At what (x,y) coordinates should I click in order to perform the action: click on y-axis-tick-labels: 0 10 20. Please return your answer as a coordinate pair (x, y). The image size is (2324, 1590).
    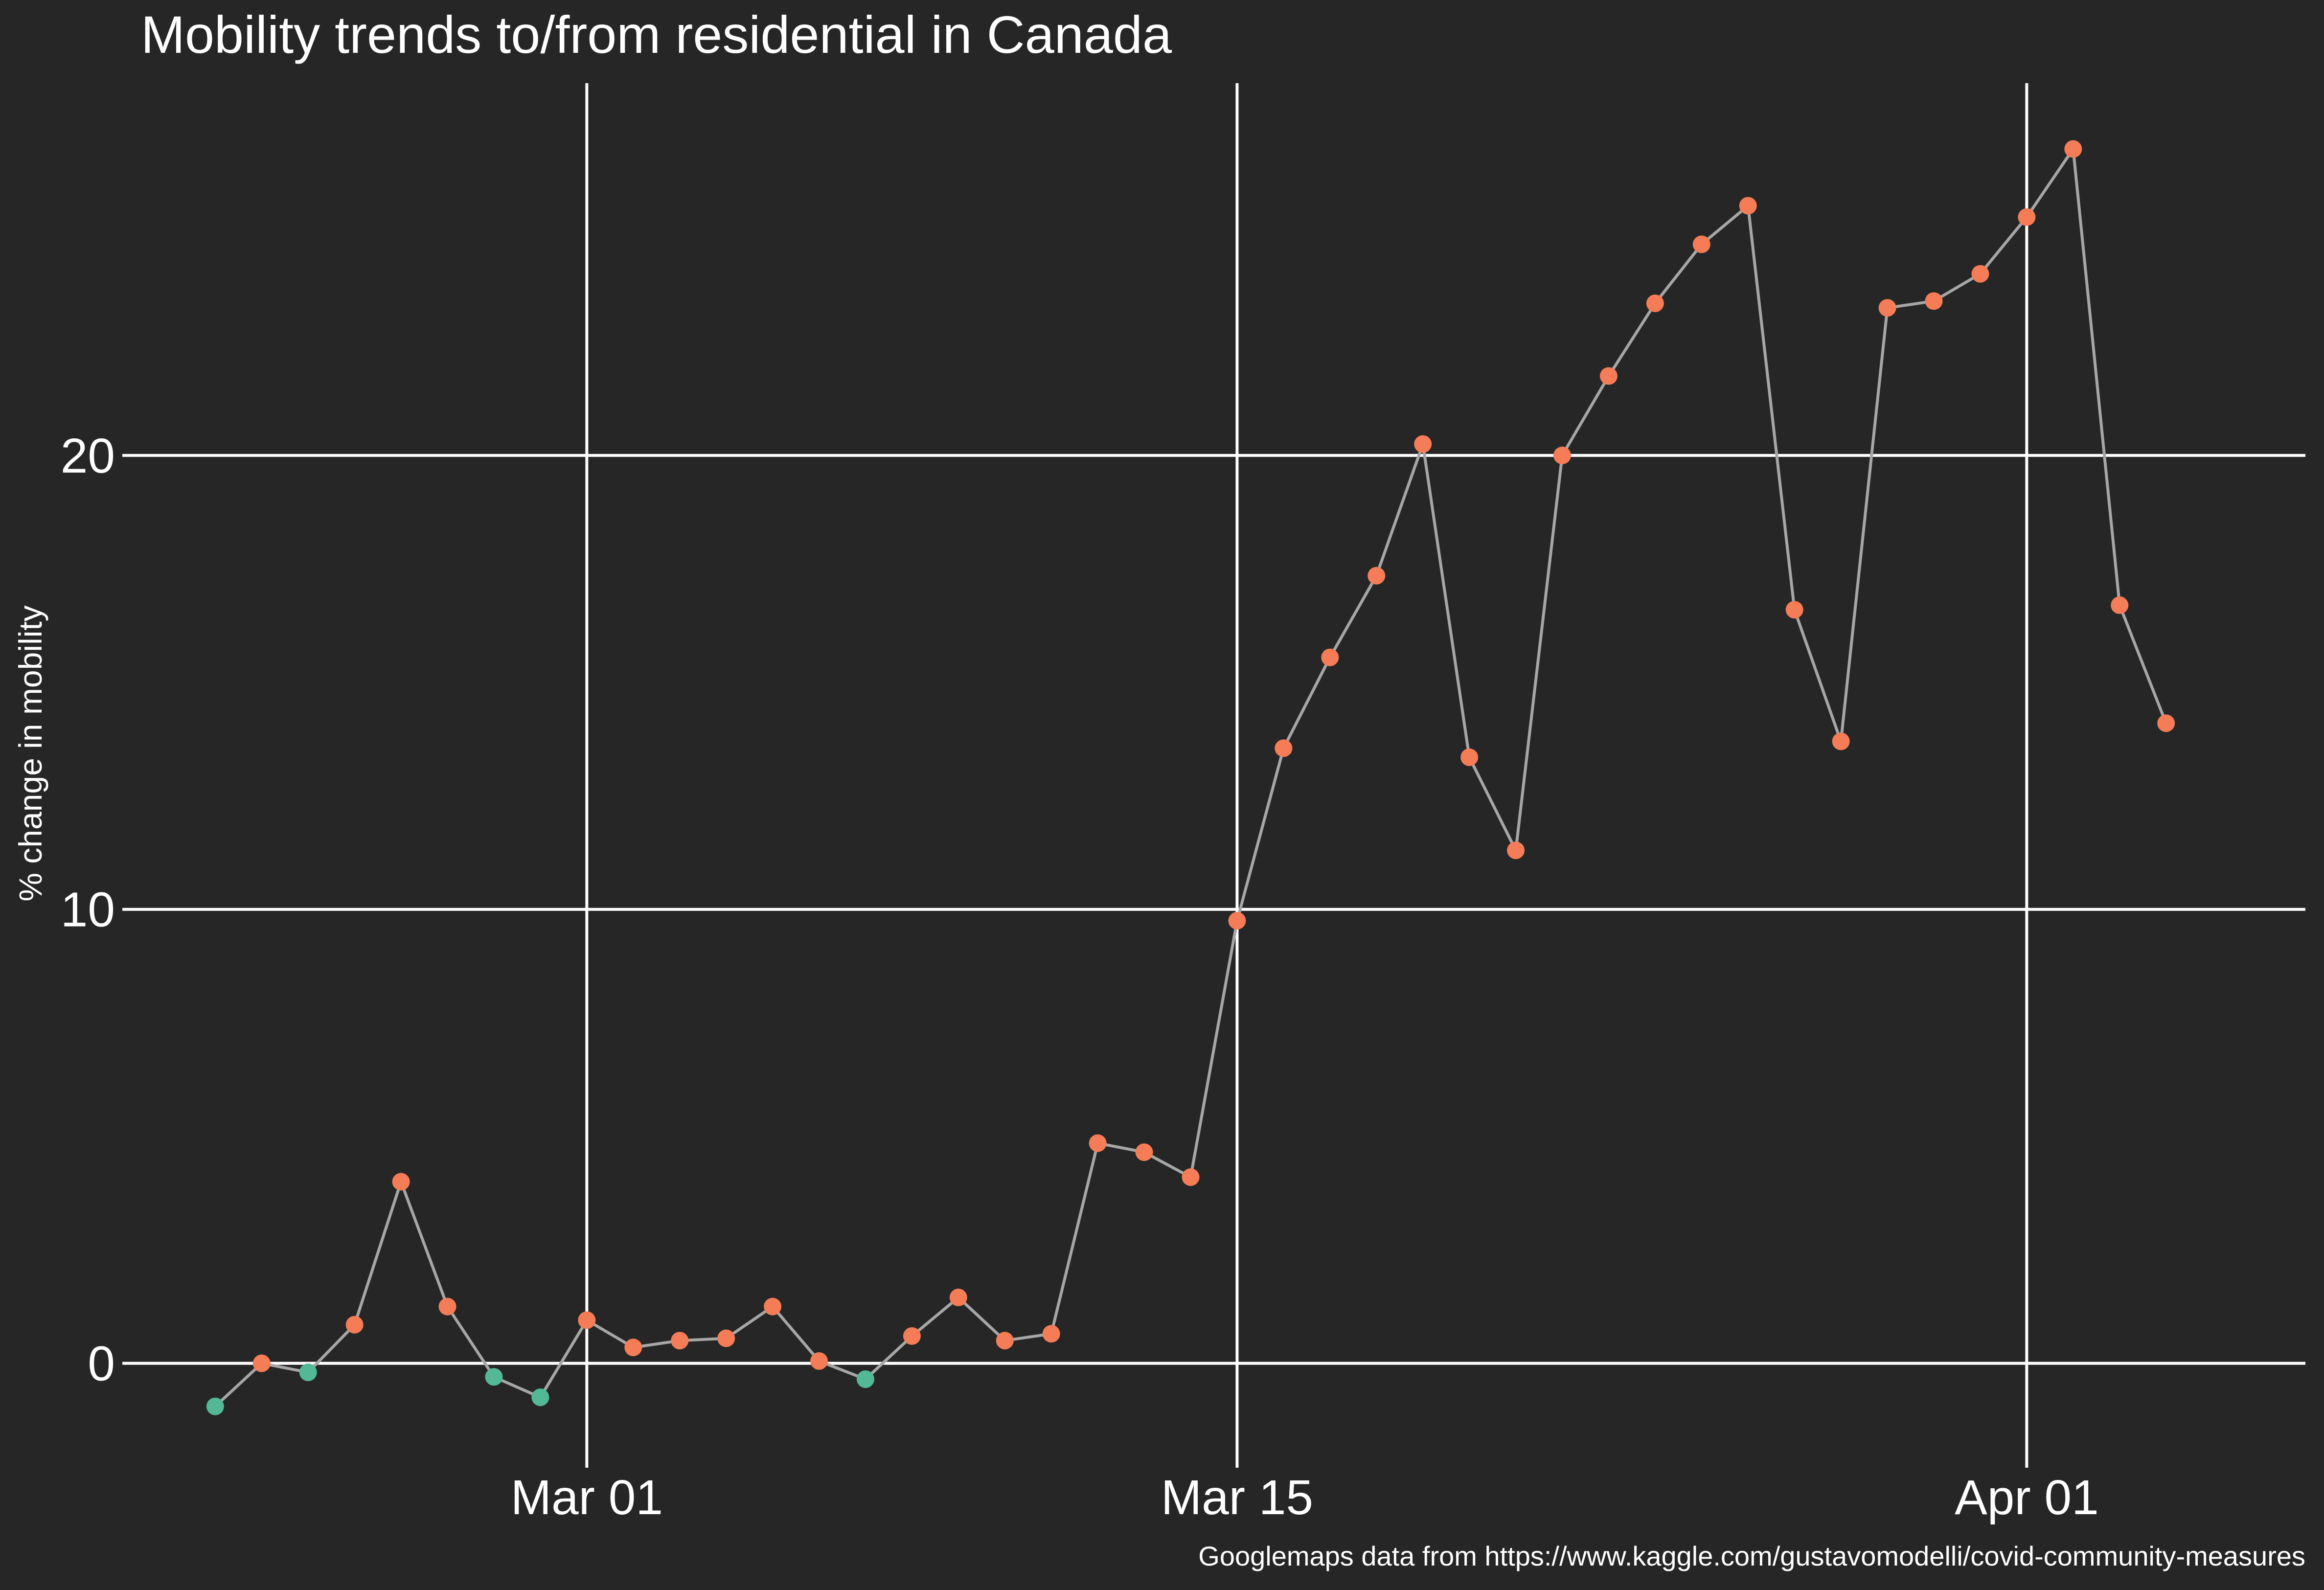
    Looking at the image, I should click on (88, 910).